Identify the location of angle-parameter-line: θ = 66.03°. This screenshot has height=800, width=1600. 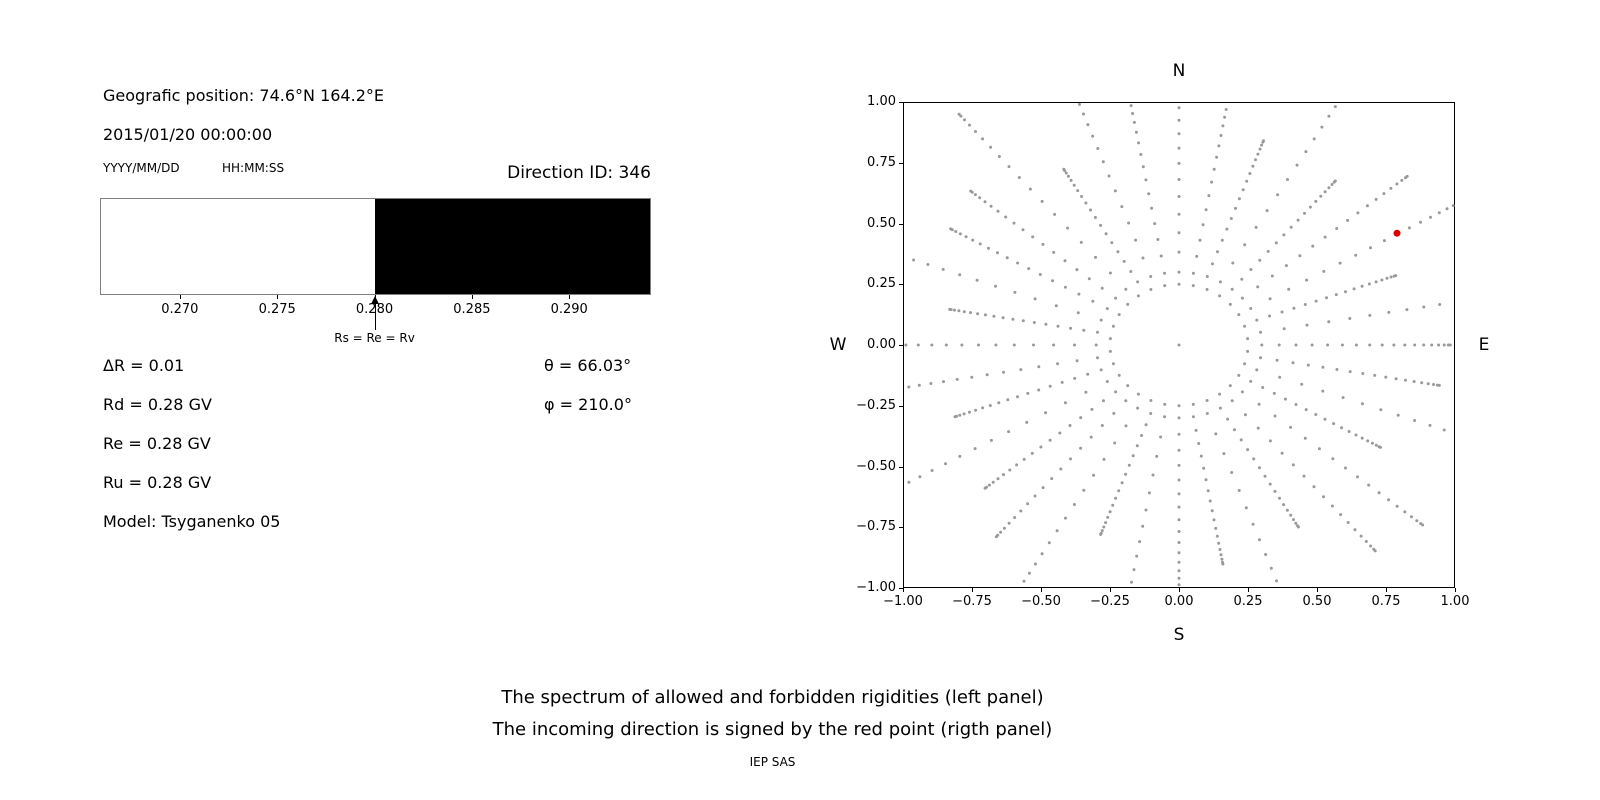
(588, 365).